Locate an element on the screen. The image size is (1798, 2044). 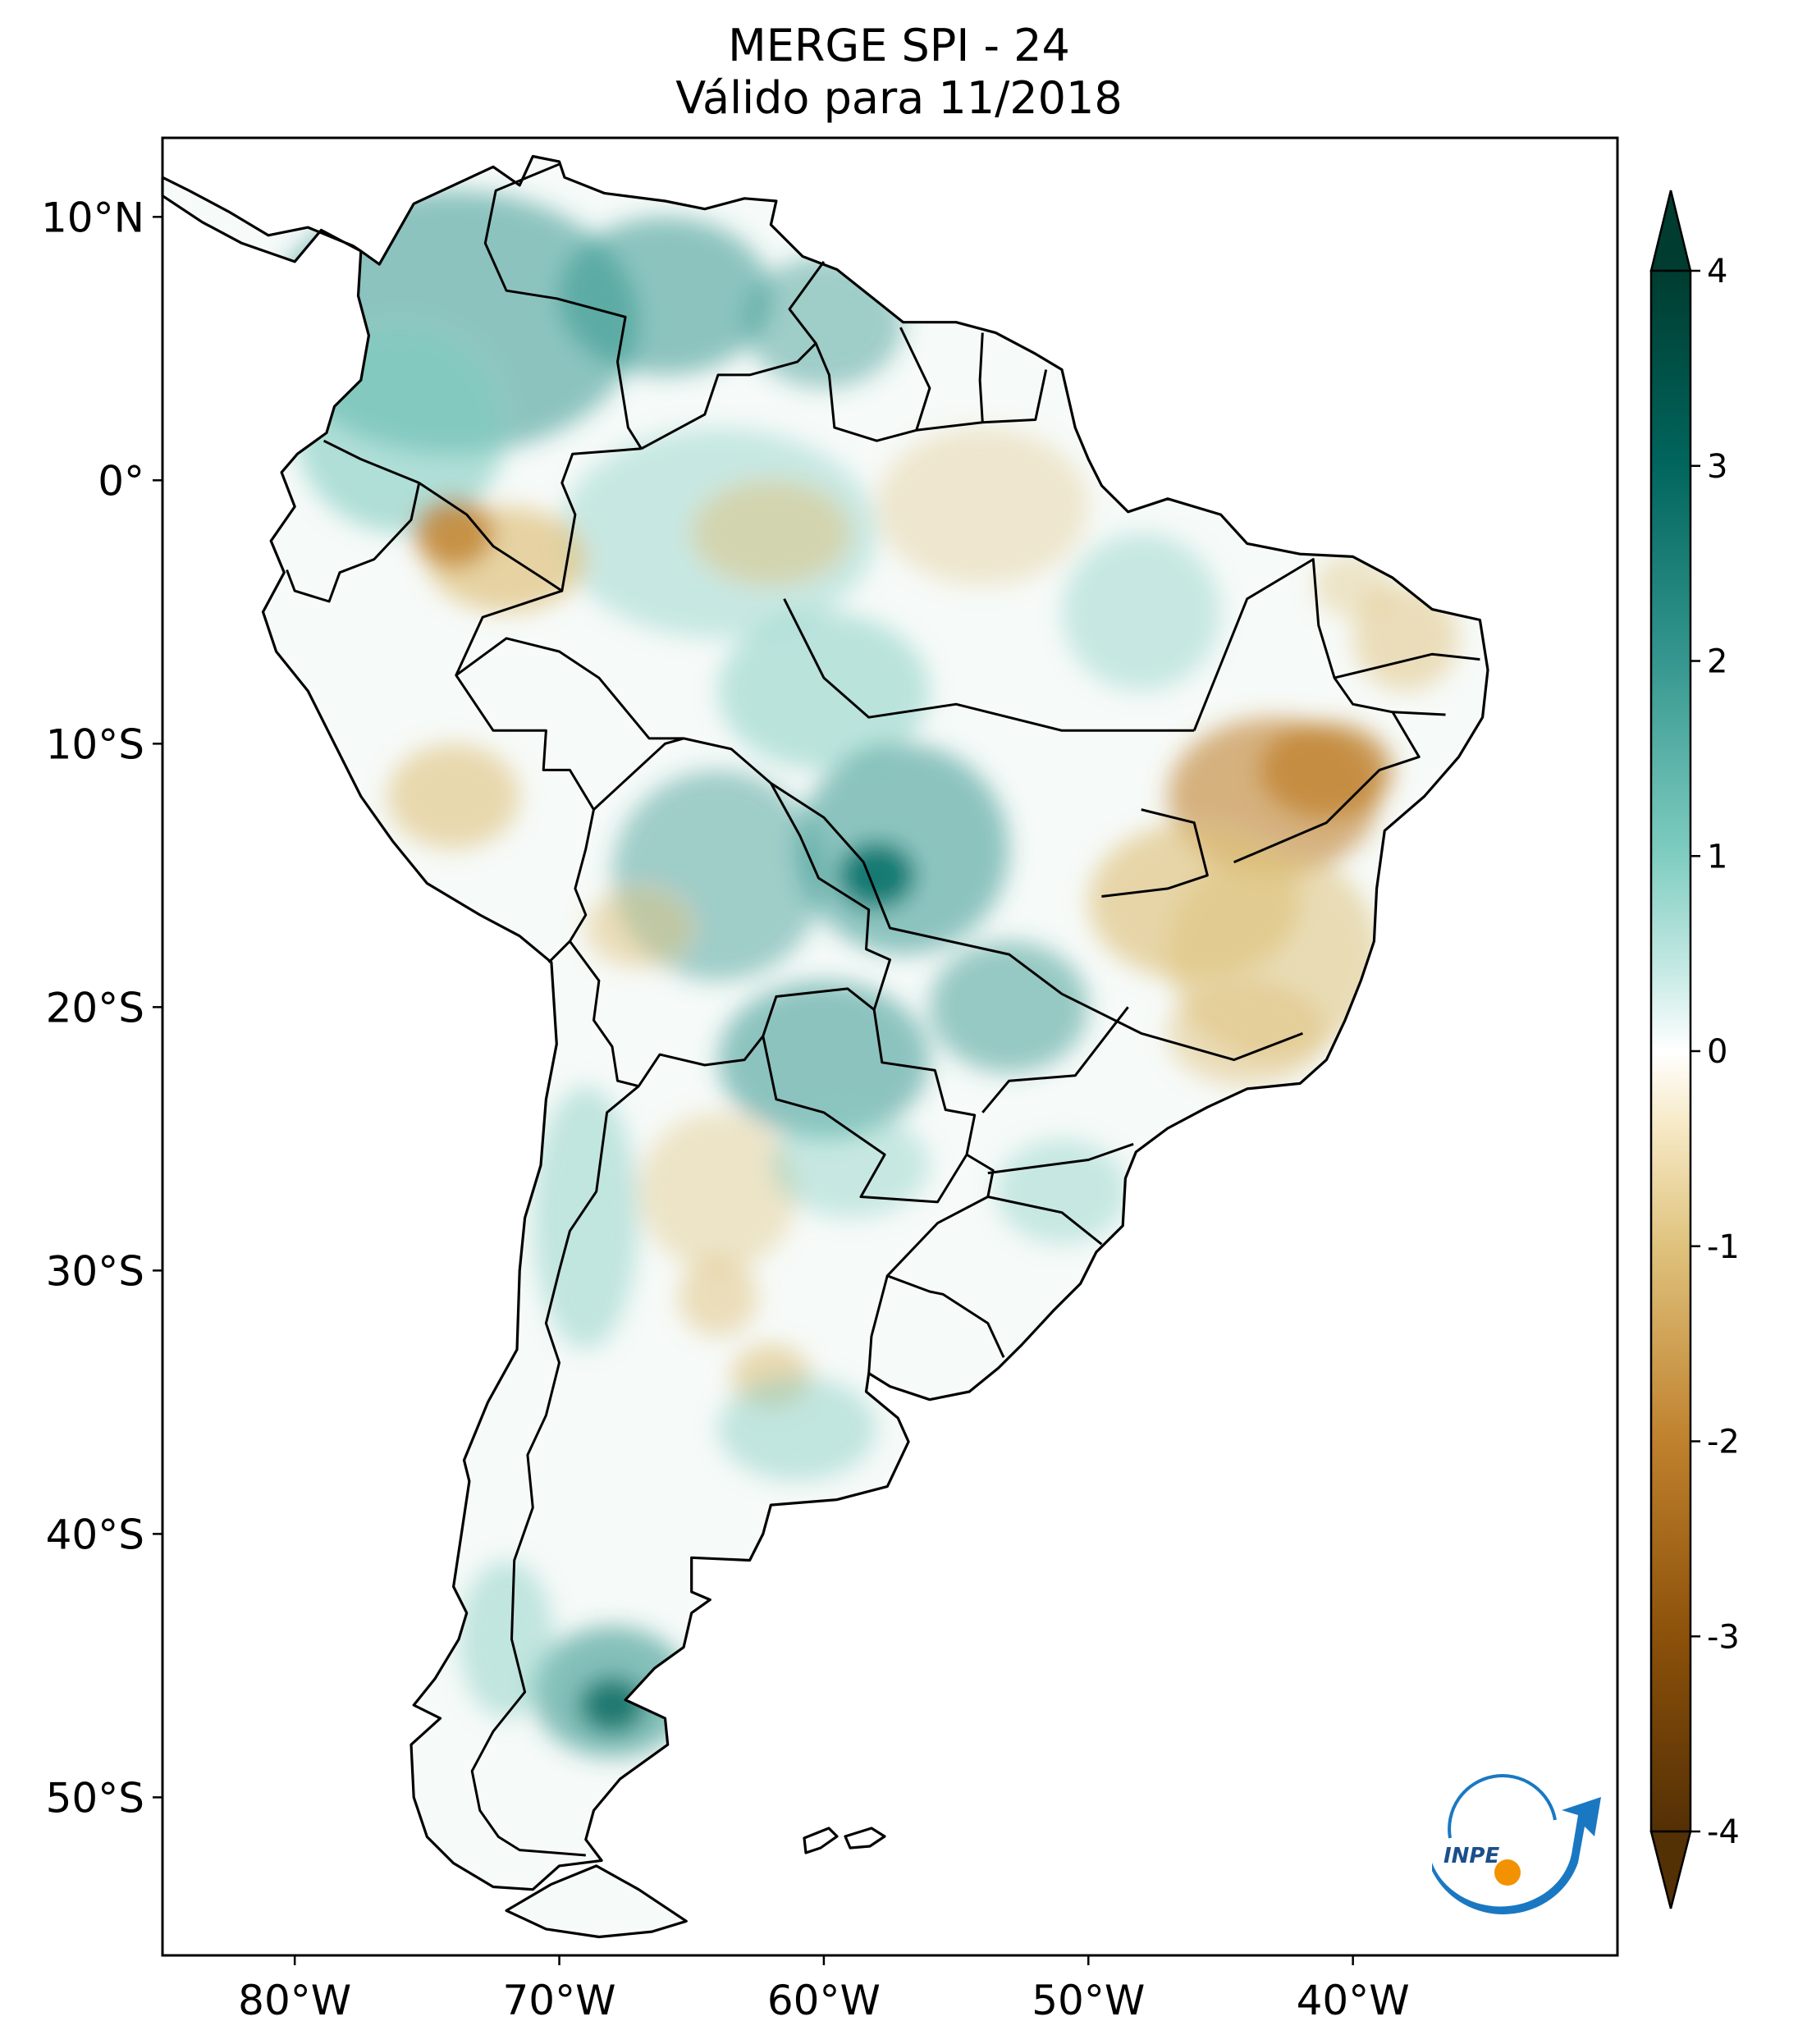
colorbar-extend-min is located at coordinates (1670, 1869).